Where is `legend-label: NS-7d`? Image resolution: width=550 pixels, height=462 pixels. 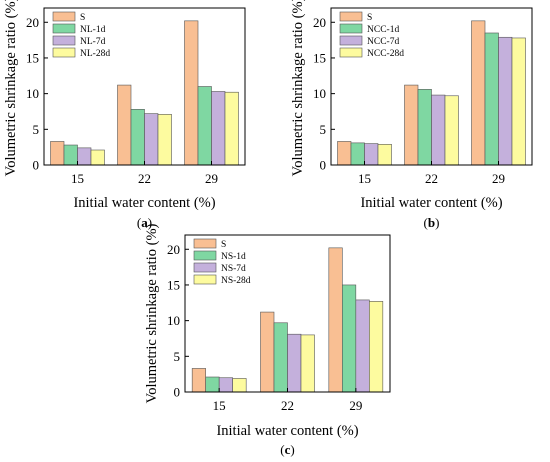 legend-label: NS-7d is located at coordinates (233, 269).